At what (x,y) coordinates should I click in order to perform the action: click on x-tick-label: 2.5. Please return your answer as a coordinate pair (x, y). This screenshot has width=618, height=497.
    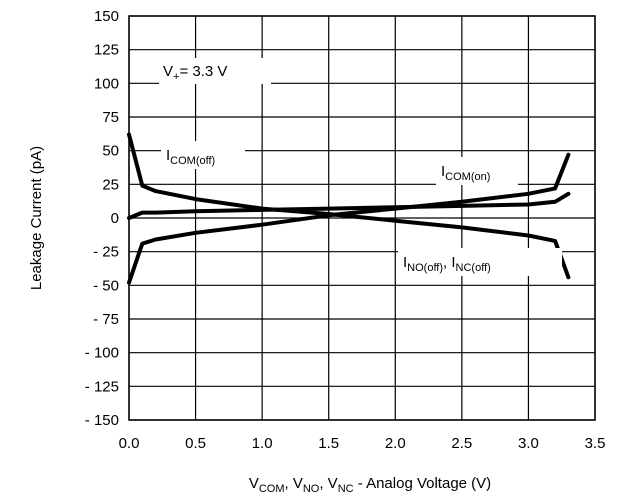
    Looking at the image, I should click on (461, 443).